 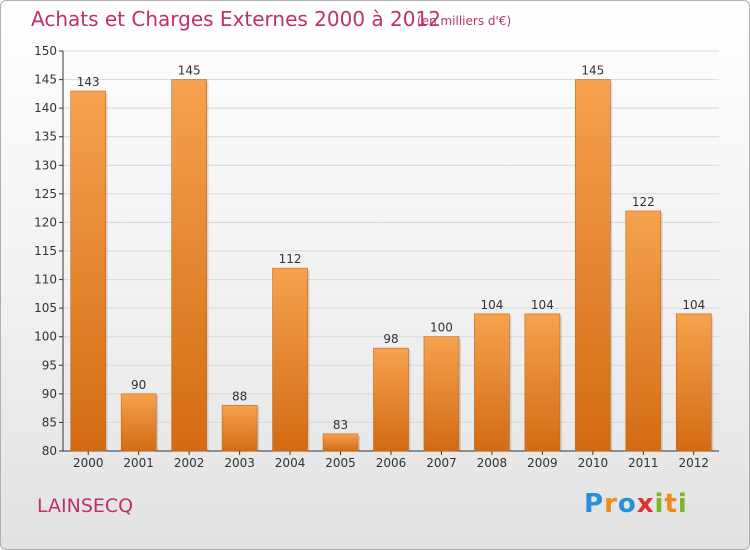 What do you see at coordinates (390, 339) in the screenshot?
I see `data-label: 98` at bounding box center [390, 339].